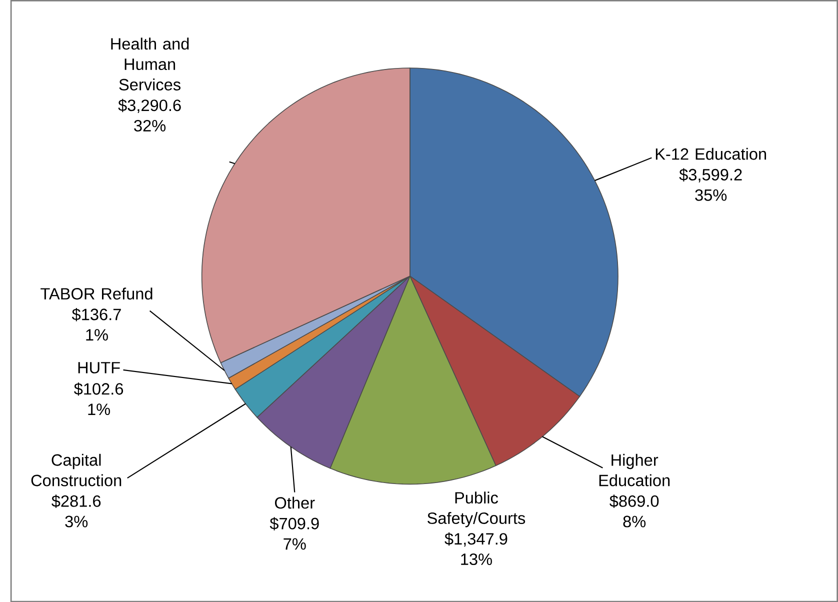 Image resolution: width=838 pixels, height=602 pixels. What do you see at coordinates (76, 470) in the screenshot?
I see `slice-label: Capital Construction` at bounding box center [76, 470].